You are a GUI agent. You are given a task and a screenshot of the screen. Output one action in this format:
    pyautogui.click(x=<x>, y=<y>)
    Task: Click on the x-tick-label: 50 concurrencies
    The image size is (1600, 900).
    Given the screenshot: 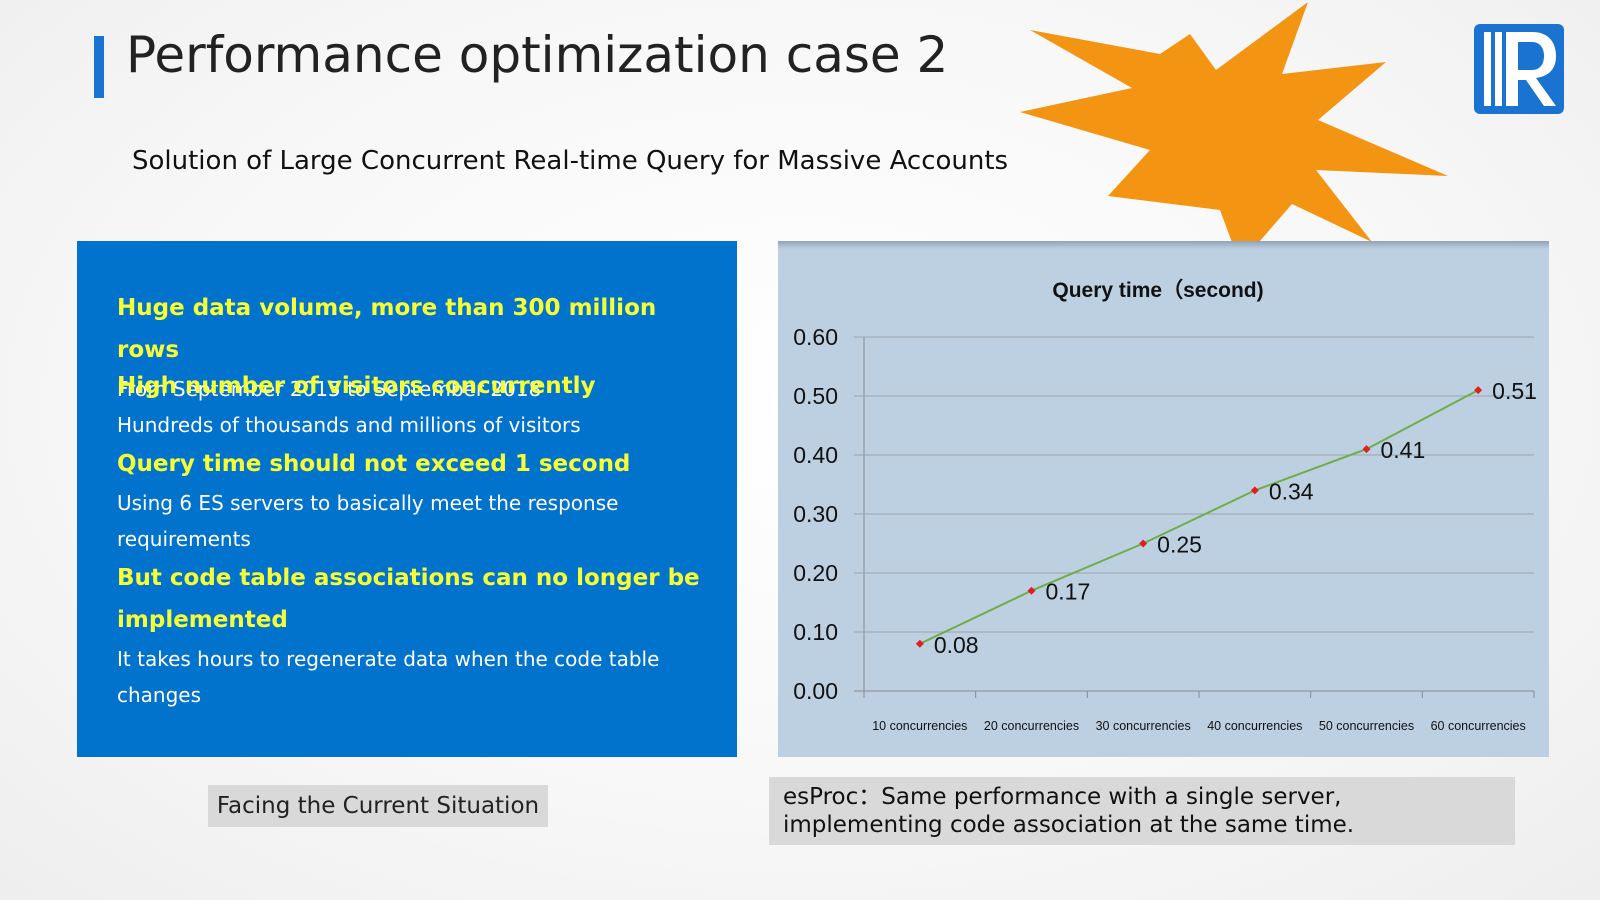 What is the action you would take?
    pyautogui.click(x=1366, y=726)
    